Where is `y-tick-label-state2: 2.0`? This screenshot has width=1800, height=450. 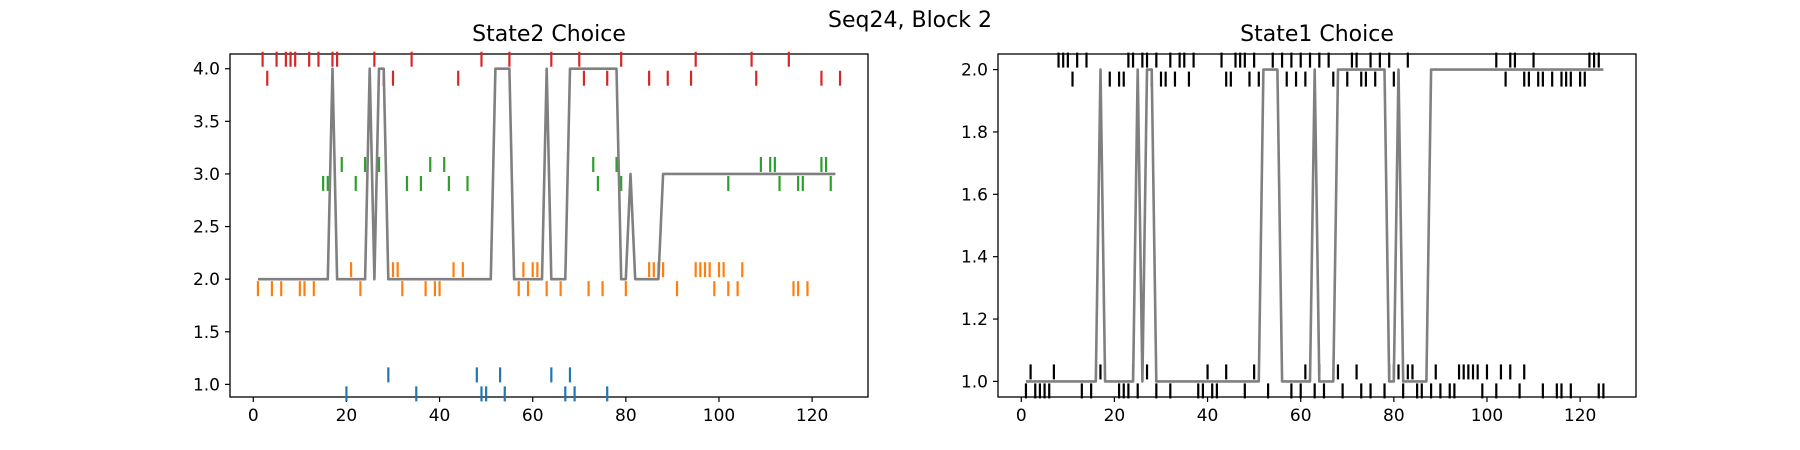 y-tick-label-state2: 2.0 is located at coordinates (206, 280).